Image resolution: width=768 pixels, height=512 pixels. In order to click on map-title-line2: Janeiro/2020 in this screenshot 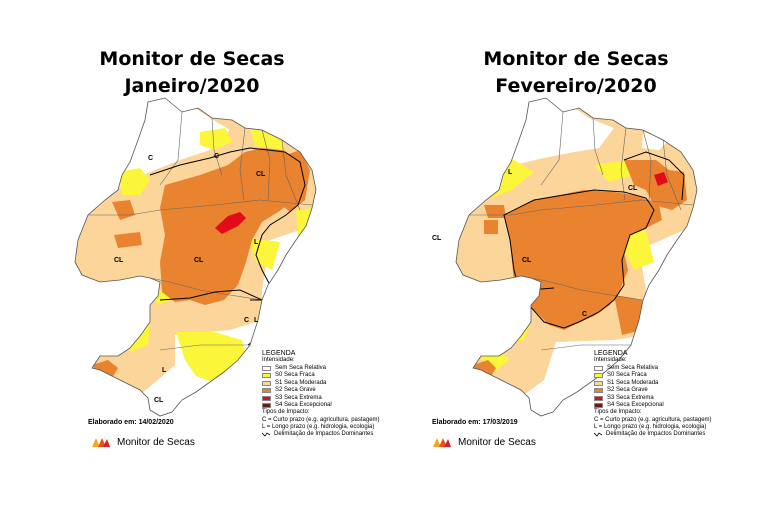, I will do `click(192, 86)`.